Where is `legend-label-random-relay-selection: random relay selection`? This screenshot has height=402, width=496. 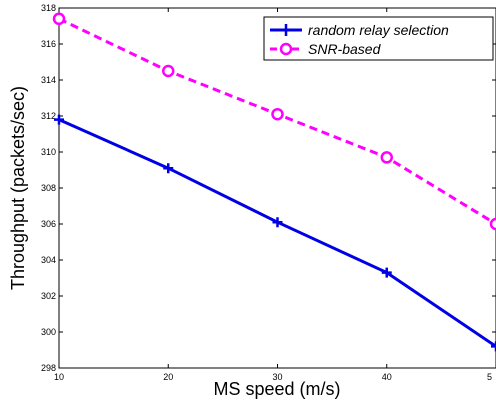 legend-label-random-relay-selection: random relay selection is located at coordinates (378, 30).